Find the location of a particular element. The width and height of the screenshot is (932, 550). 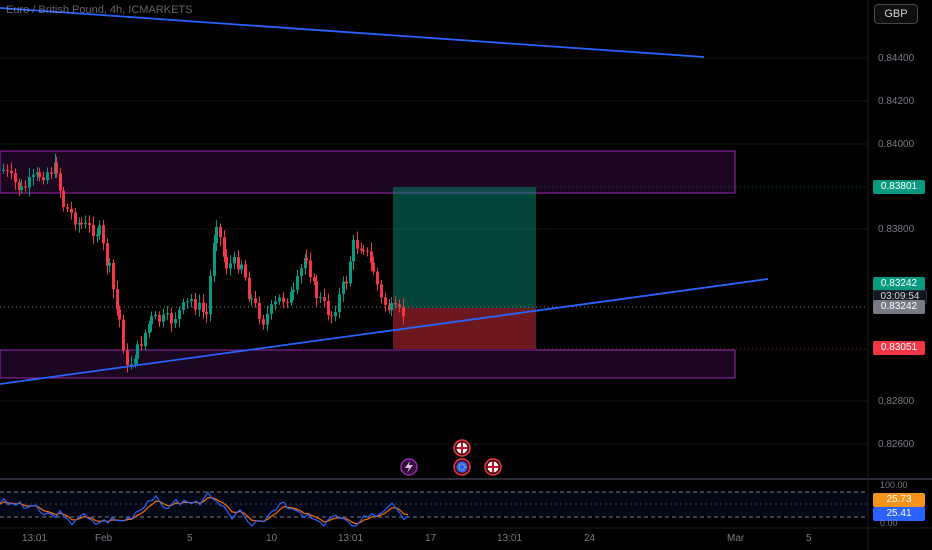

target-price-tag: 0.83801 is located at coordinates (899, 187).